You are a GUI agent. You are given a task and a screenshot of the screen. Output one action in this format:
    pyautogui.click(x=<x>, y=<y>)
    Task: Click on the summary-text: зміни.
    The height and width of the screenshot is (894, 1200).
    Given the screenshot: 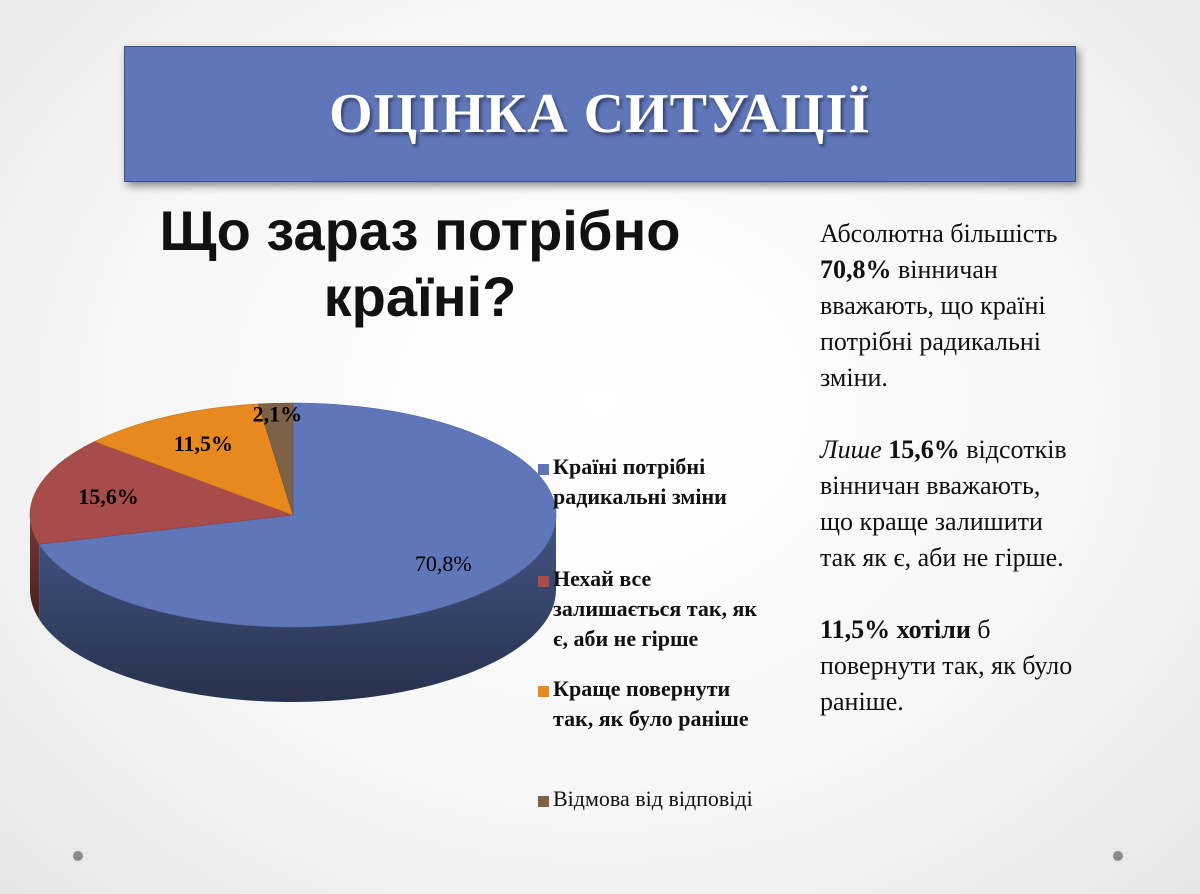 What is the action you would take?
    pyautogui.click(x=854, y=377)
    